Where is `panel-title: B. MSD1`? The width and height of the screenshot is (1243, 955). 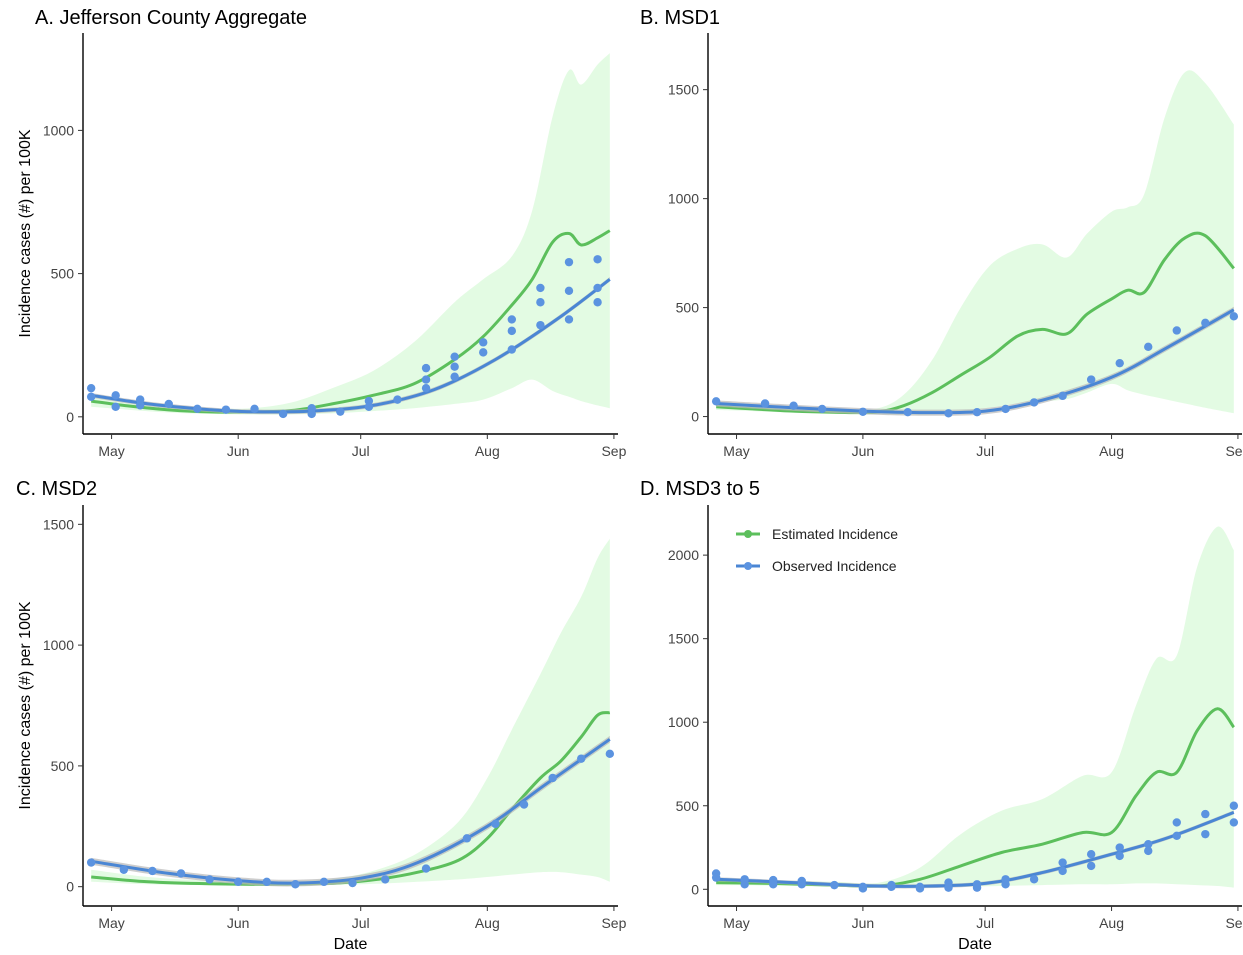
panel-title: B. MSD1 is located at coordinates (680, 18).